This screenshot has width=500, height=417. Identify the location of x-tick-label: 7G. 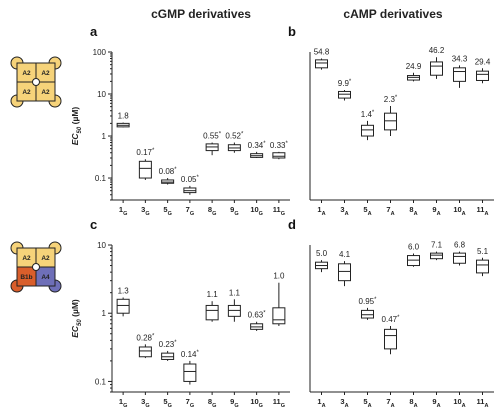
(190, 403).